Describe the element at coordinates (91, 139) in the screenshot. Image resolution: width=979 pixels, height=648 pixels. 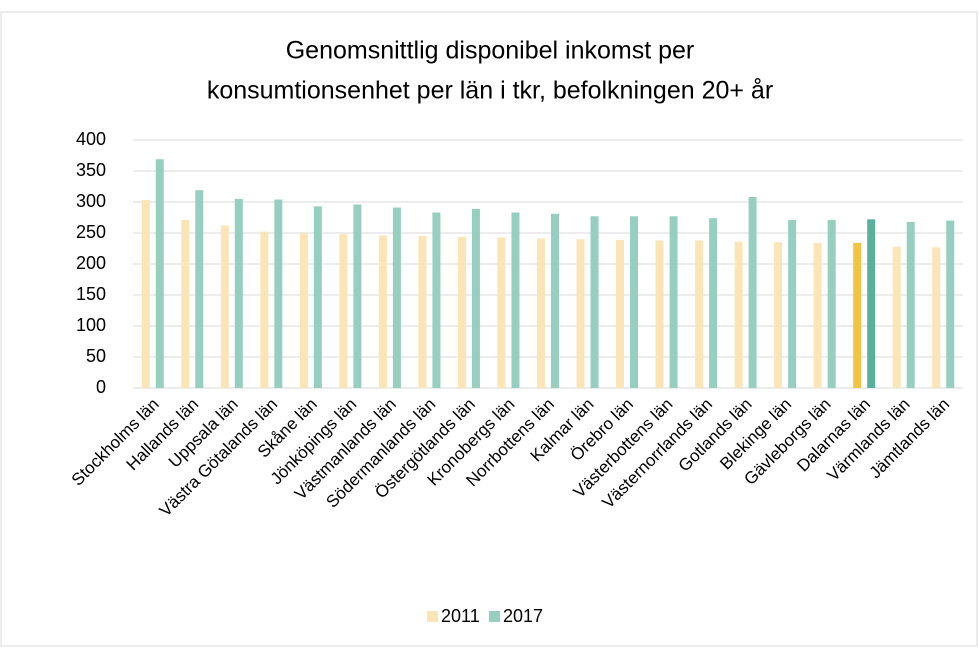
I see `y-tick-label: 400` at that location.